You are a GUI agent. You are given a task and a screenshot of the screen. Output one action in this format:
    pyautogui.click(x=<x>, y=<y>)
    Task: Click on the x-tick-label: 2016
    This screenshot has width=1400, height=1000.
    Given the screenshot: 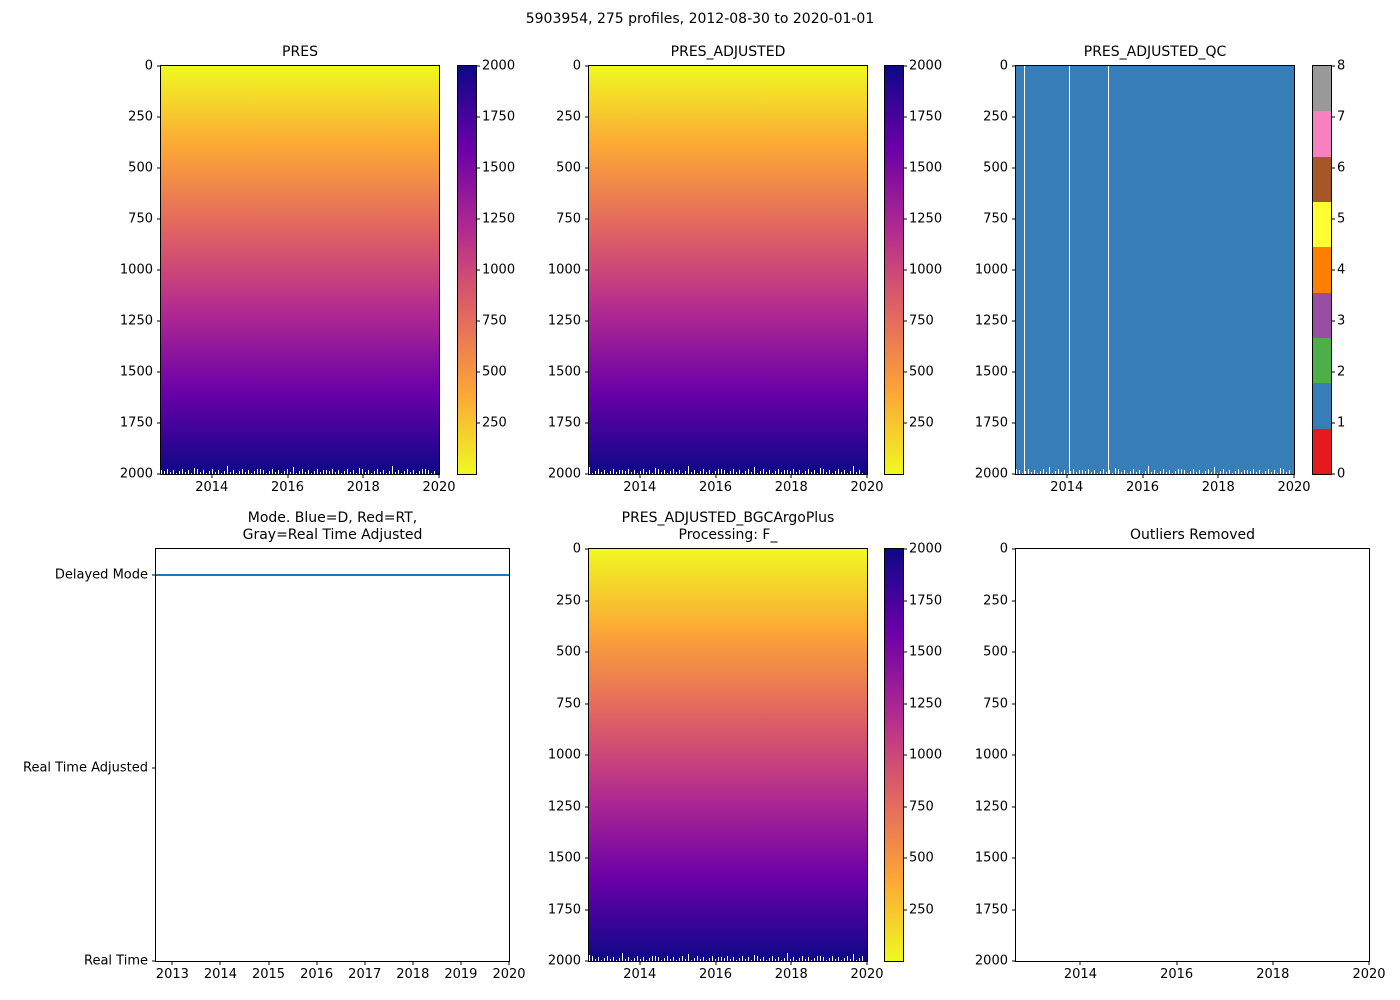 What is the action you would take?
    pyautogui.click(x=287, y=487)
    